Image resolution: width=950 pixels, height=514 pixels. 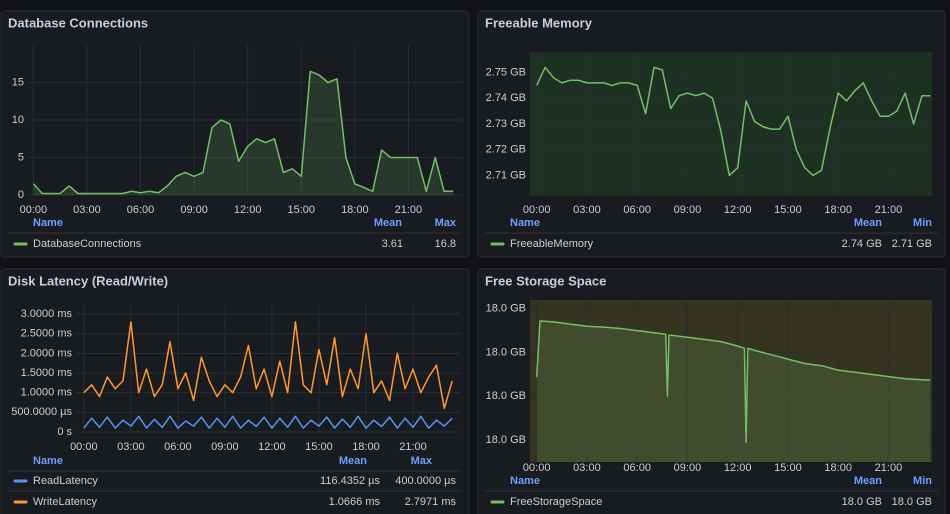 What do you see at coordinates (65, 481) in the screenshot?
I see `legend-name: ReadLatency` at bounding box center [65, 481].